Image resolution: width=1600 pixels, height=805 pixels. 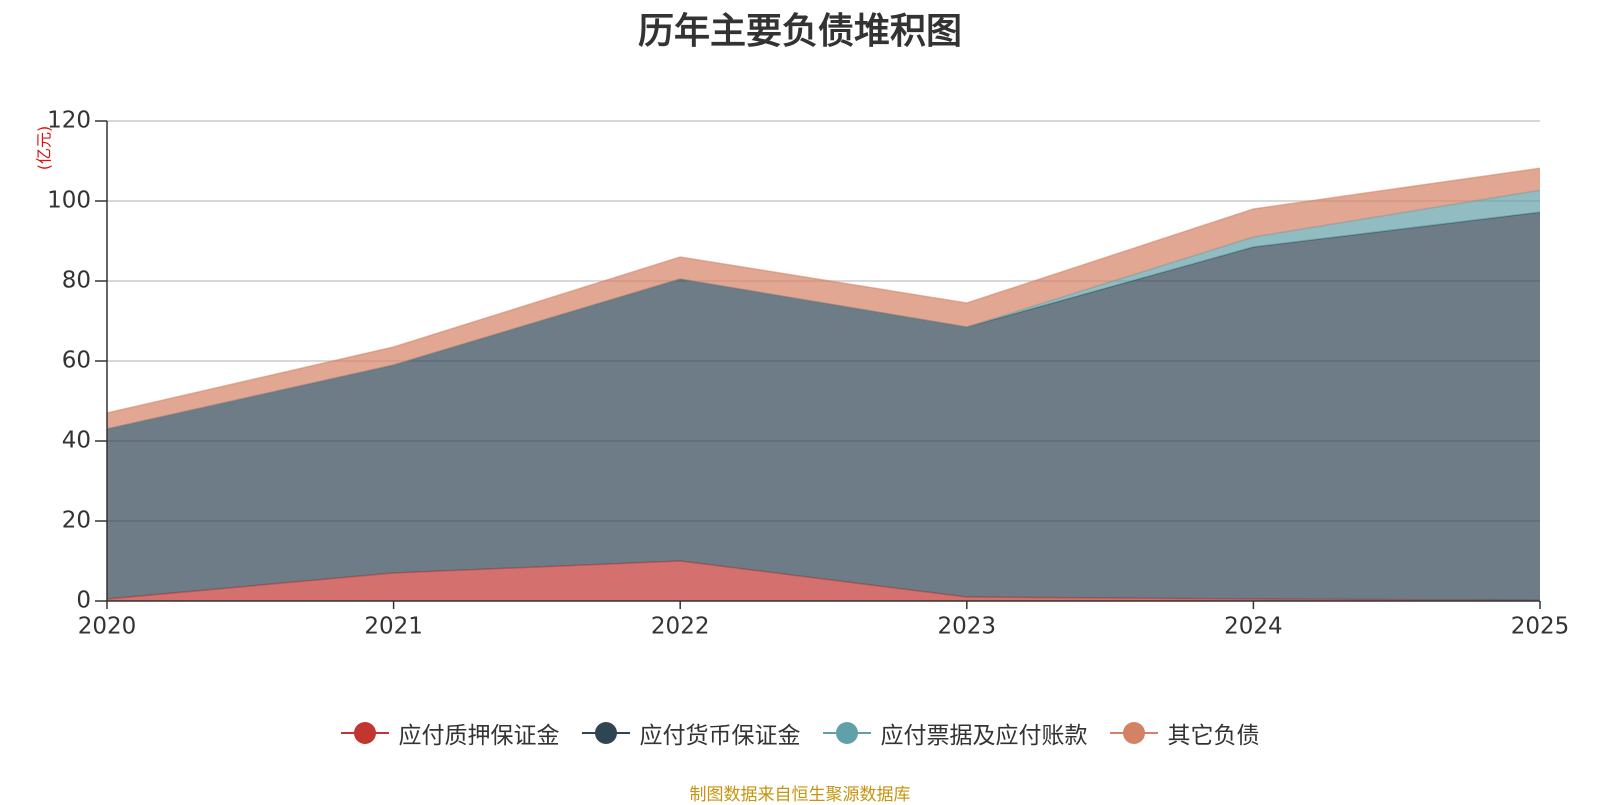 What do you see at coordinates (1540, 627) in the screenshot?
I see `x-tick-label: 2025` at bounding box center [1540, 627].